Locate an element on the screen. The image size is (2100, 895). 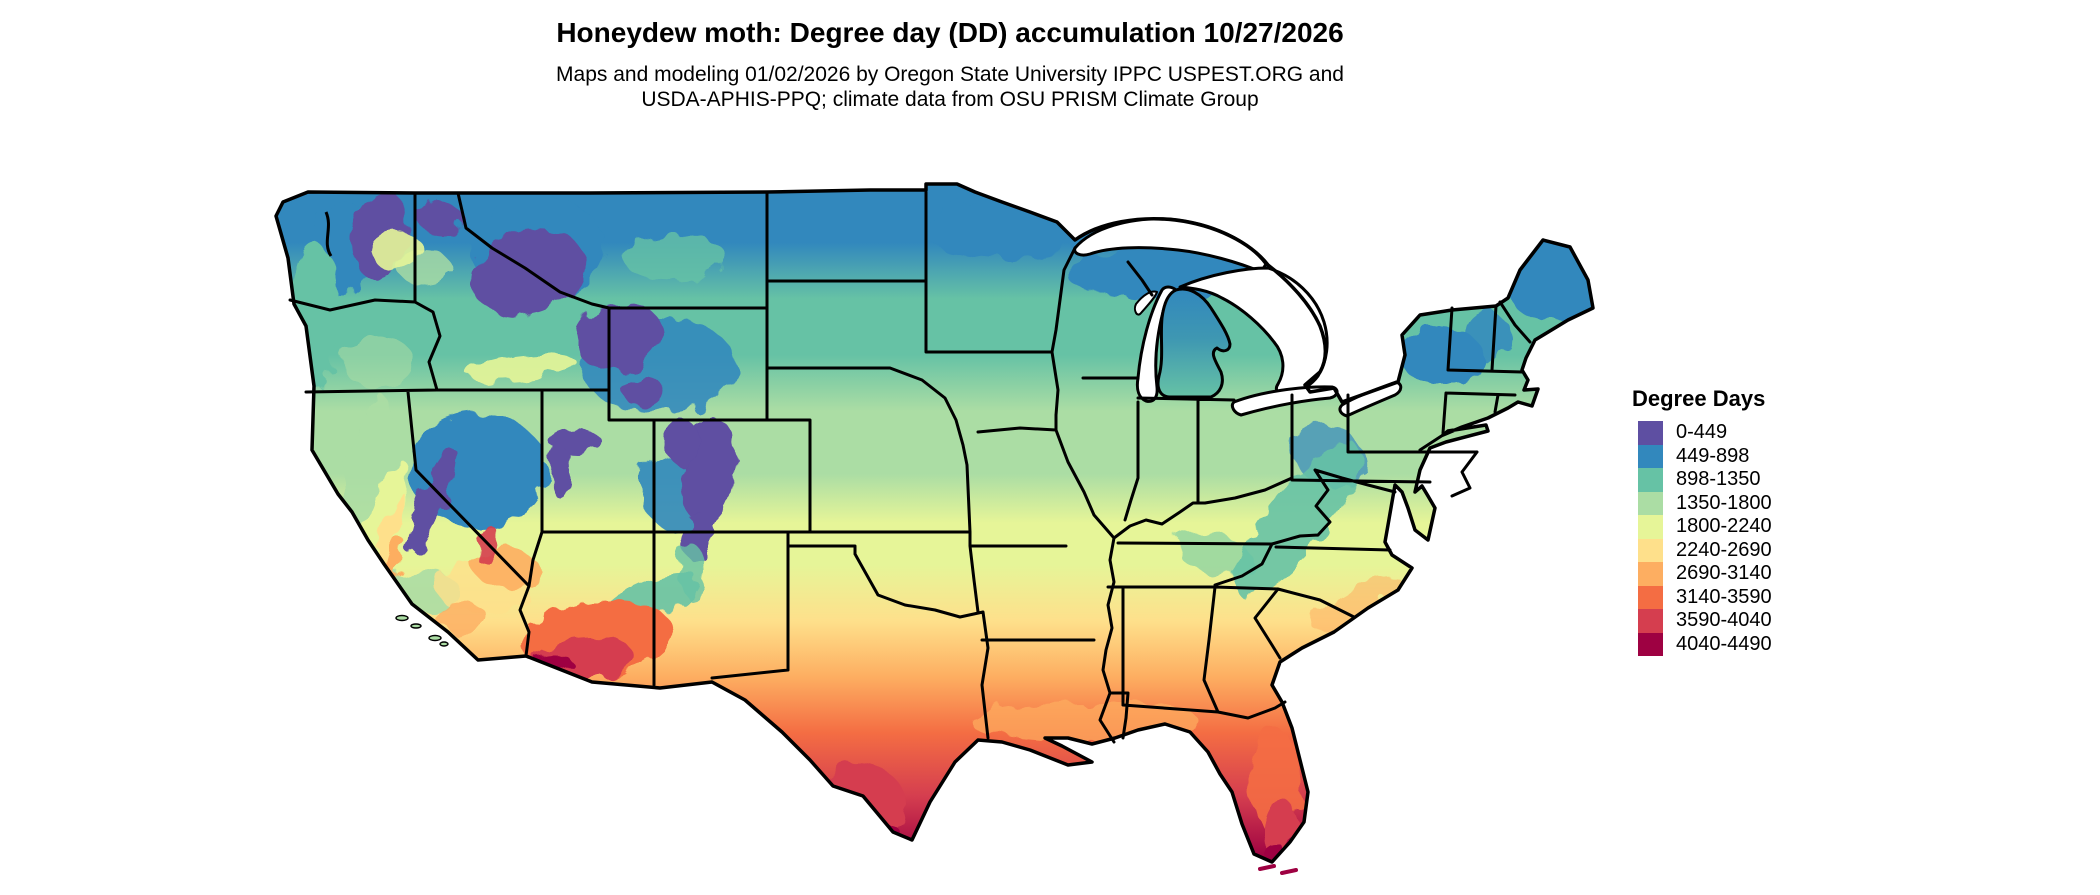
green-bay is located at coordinates (1145, 303).